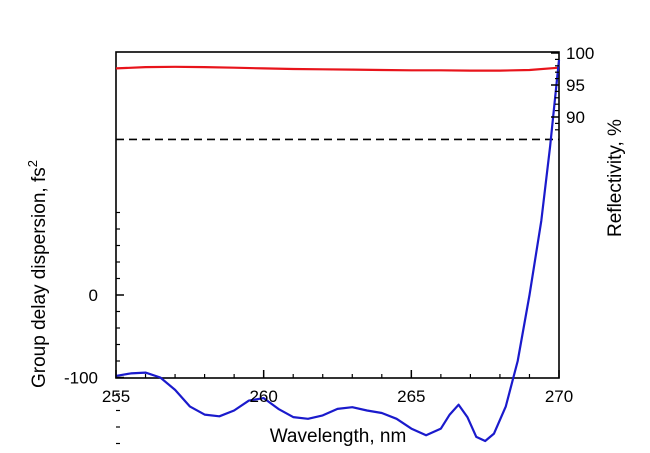 The width and height of the screenshot is (650, 453). I want to click on y-axis-left-label-superscript: 2, so click(32, 163).